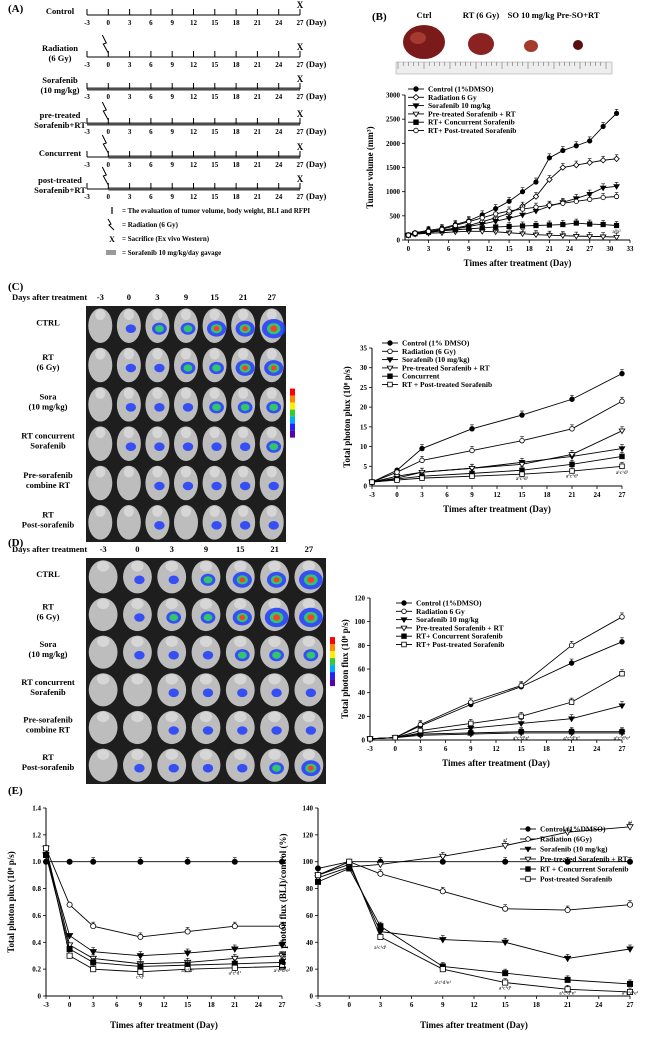 The width and height of the screenshot is (650, 1040). Describe the element at coordinates (360, 599) in the screenshot. I see `y-tick-label: 120` at that location.